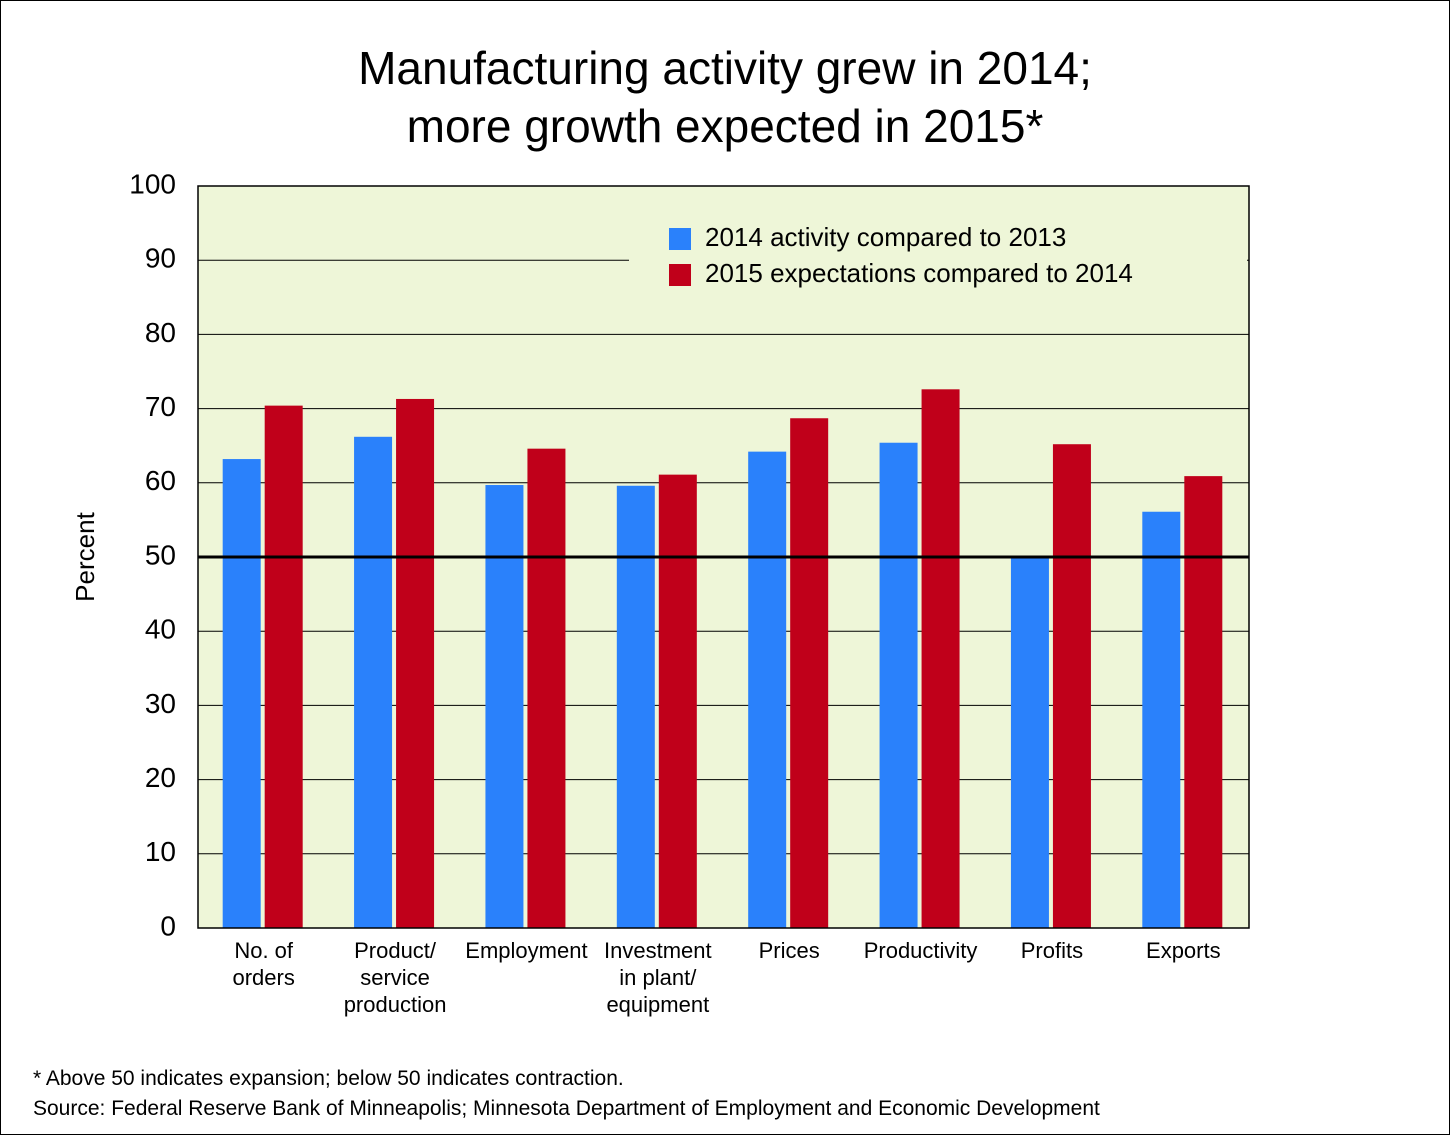  I want to click on legend-background, so click(938, 257).